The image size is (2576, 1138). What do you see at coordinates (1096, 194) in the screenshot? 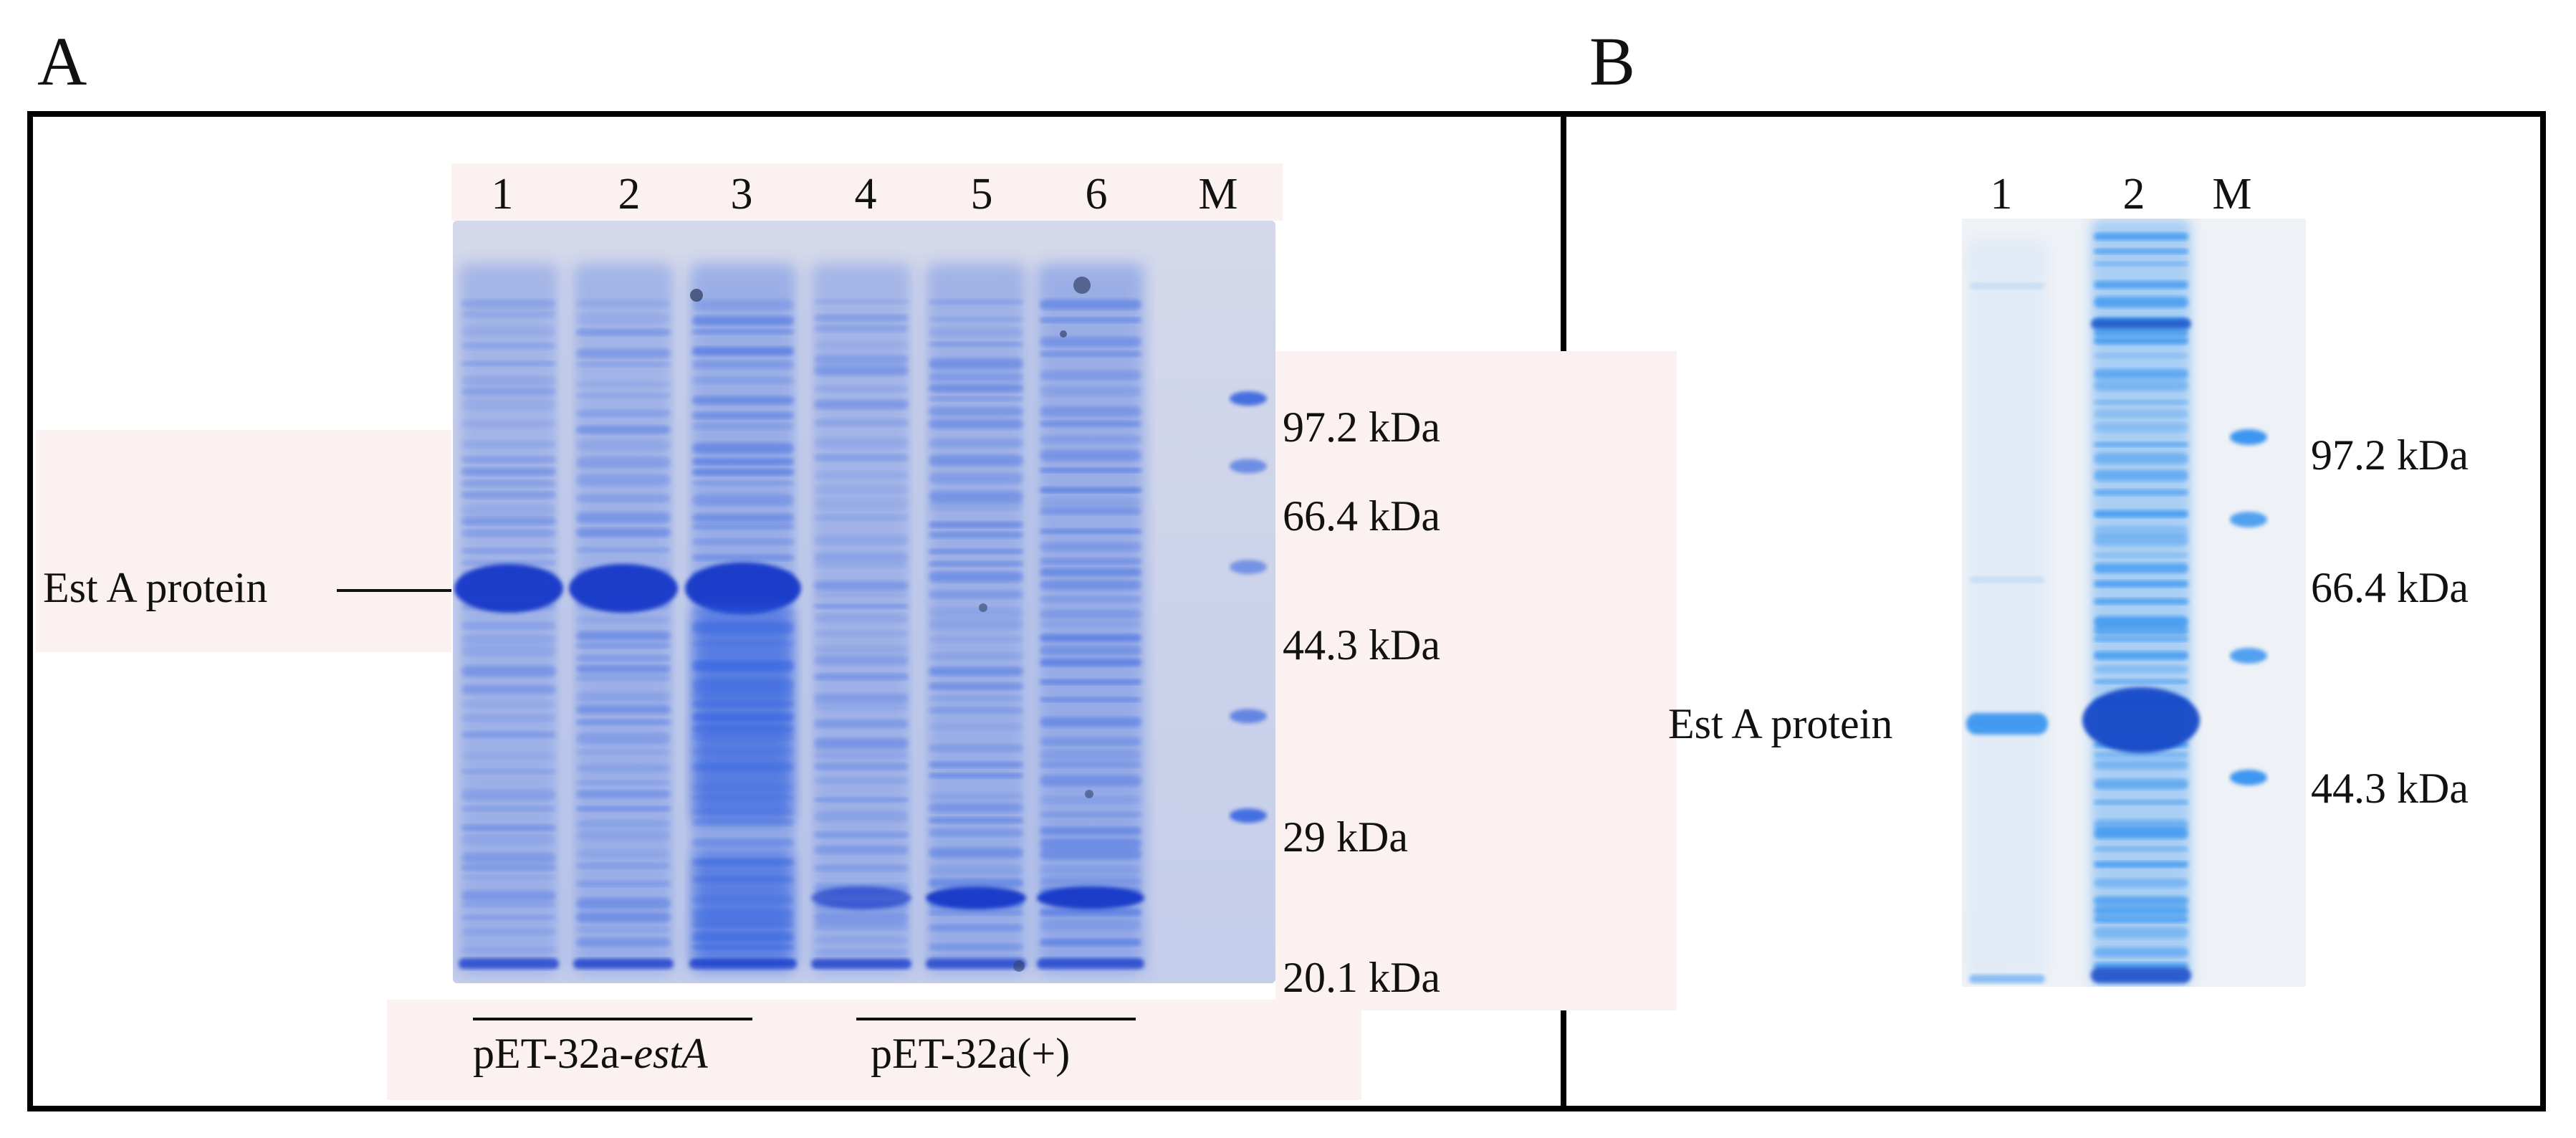
I see `panel-a-lane-6: 6` at bounding box center [1096, 194].